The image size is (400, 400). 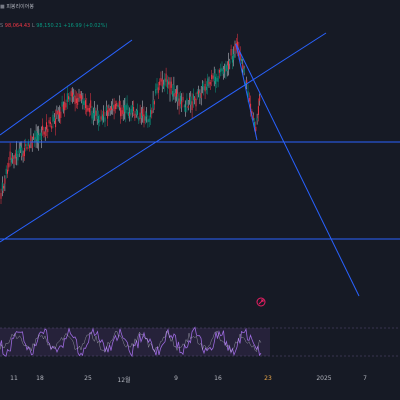 What do you see at coordinates (246, 92) in the screenshot?
I see `descending-wedge-line` at bounding box center [246, 92].